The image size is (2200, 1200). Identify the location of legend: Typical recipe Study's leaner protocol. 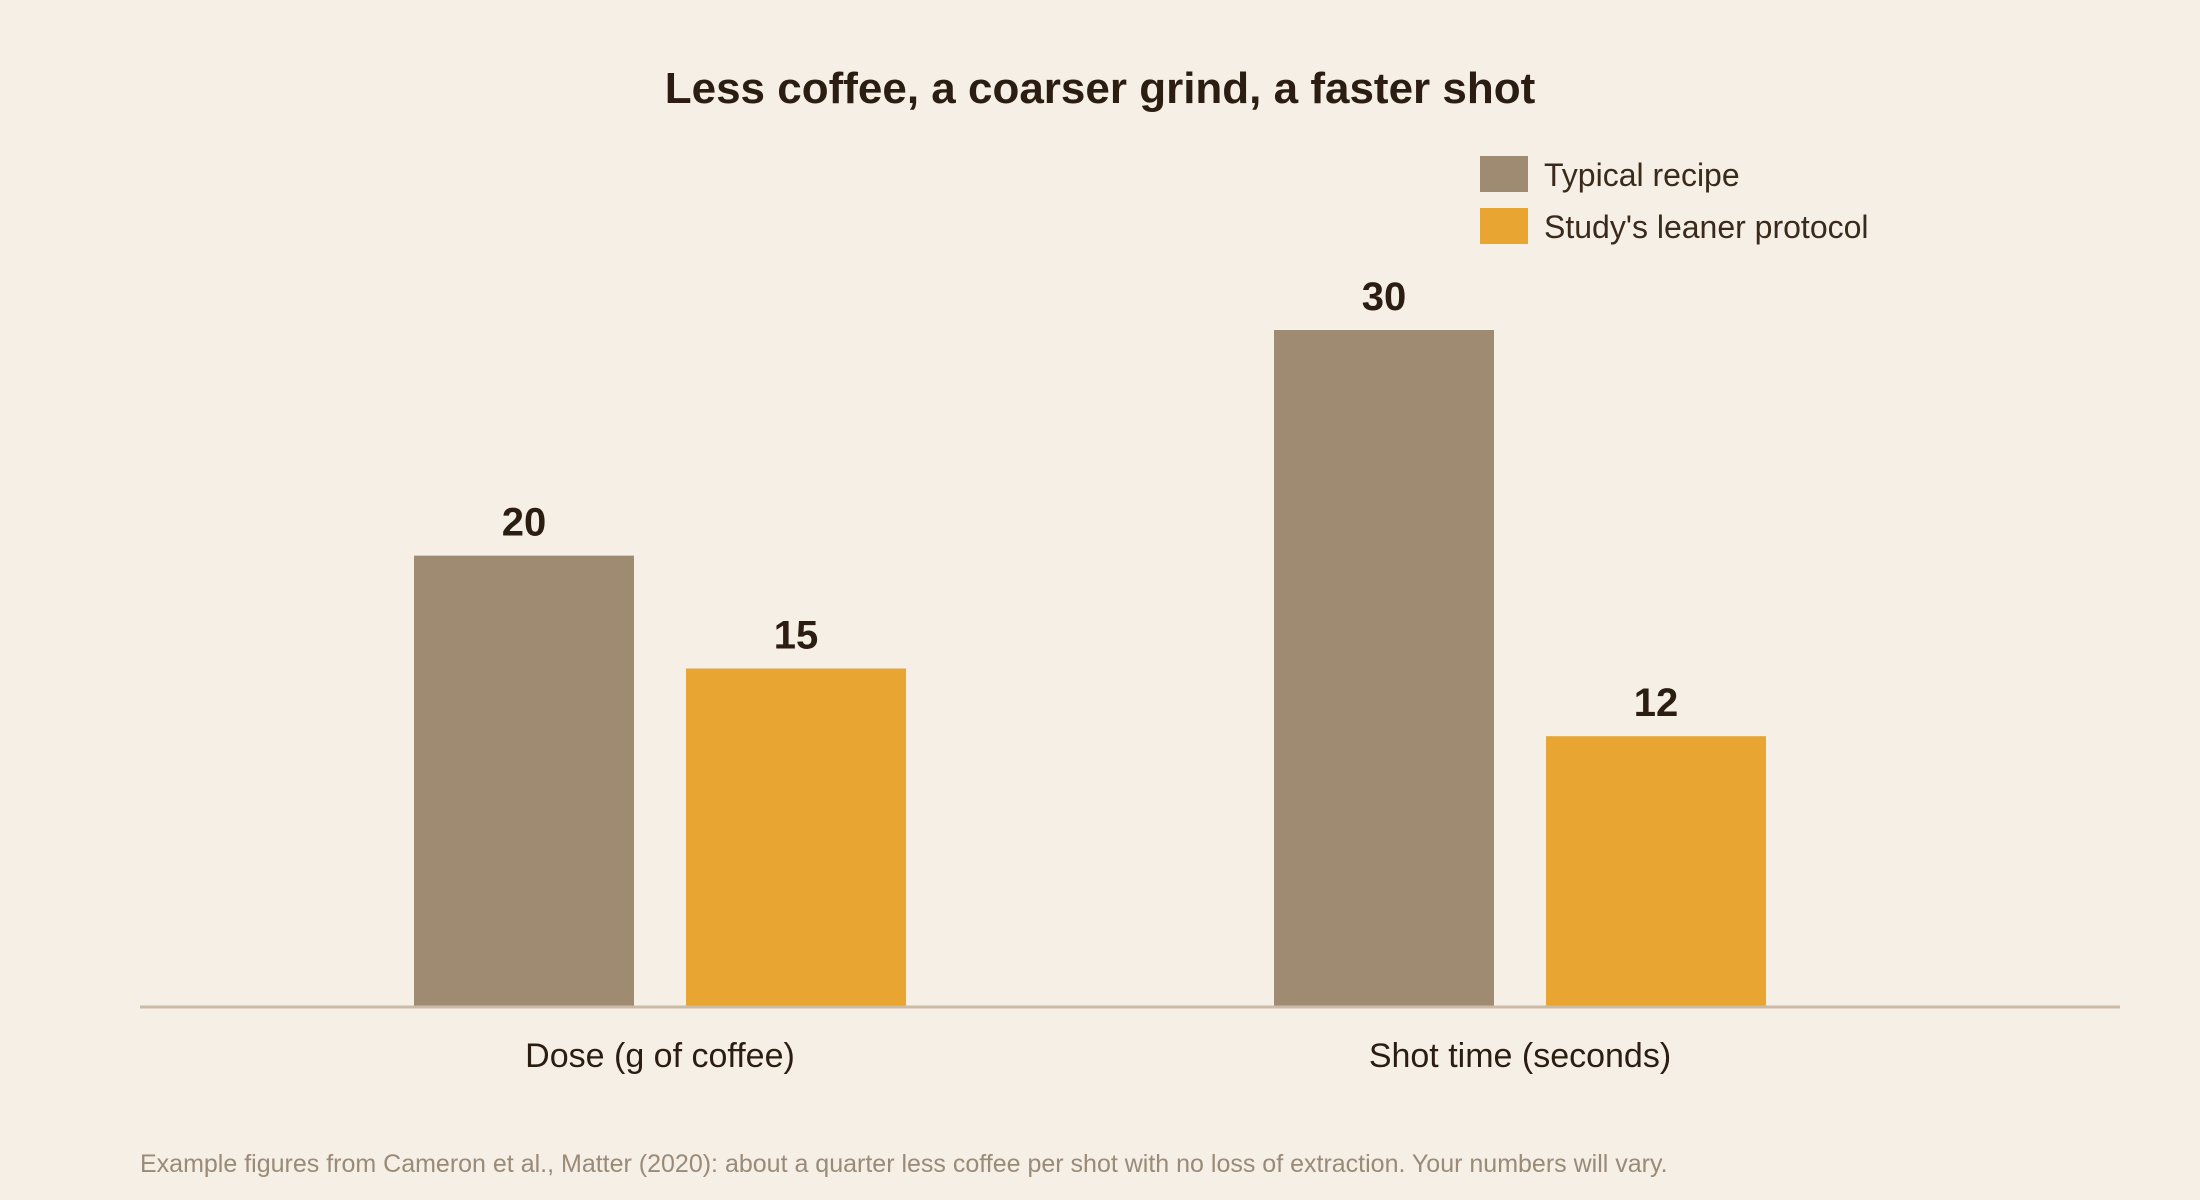
(1674, 200).